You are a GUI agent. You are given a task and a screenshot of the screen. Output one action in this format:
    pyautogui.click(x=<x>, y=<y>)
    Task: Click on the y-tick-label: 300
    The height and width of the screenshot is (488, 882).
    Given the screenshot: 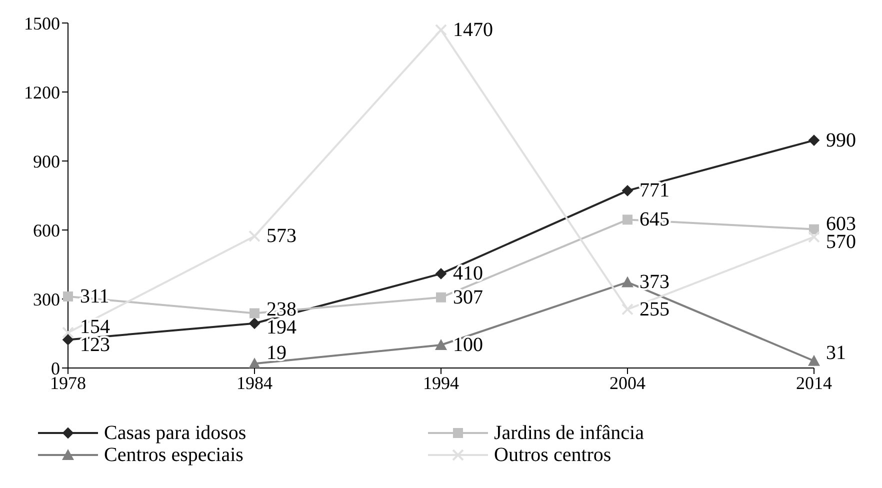 What is the action you would take?
    pyautogui.click(x=46, y=299)
    